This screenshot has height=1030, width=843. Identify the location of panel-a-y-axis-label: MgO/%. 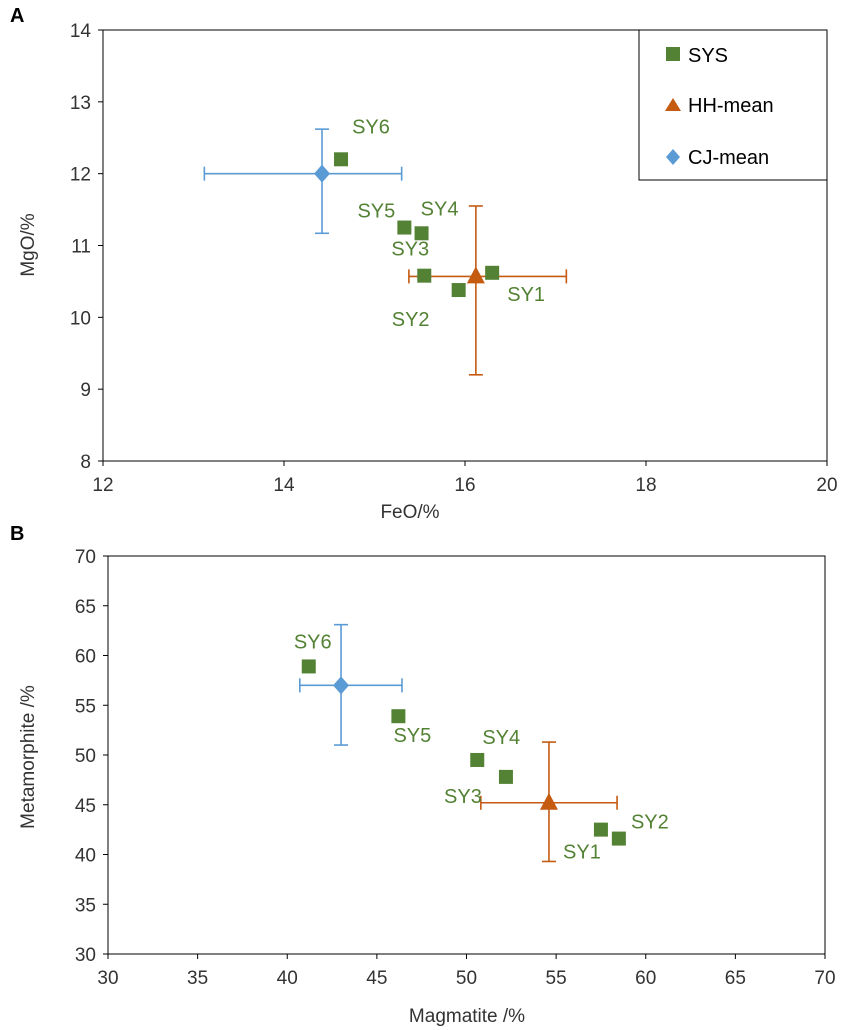
(28, 244).